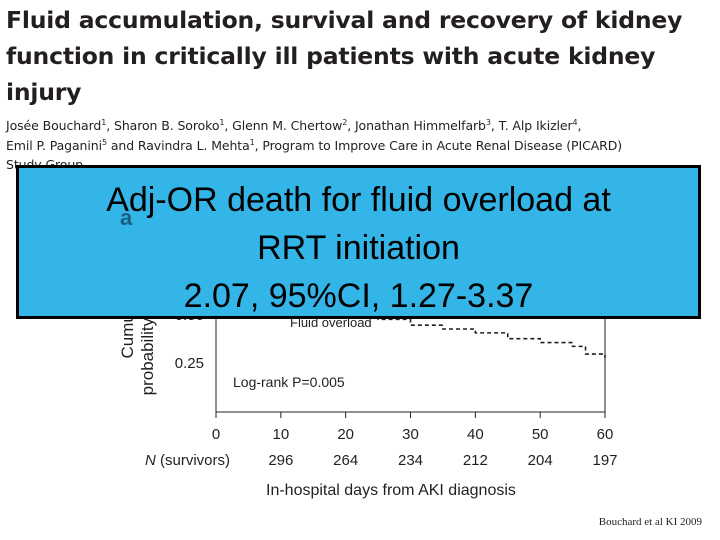 The height and width of the screenshot is (540, 720). Describe the element at coordinates (540, 434) in the screenshot. I see `x-tick-label: 50` at that location.